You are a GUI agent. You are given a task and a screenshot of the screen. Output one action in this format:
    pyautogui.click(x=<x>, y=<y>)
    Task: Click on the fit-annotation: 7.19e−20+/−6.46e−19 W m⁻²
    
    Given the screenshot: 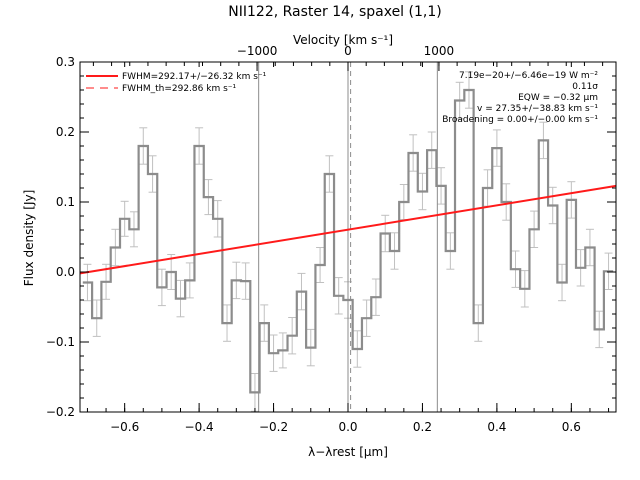 What is the action you would take?
    pyautogui.click(x=528, y=76)
    